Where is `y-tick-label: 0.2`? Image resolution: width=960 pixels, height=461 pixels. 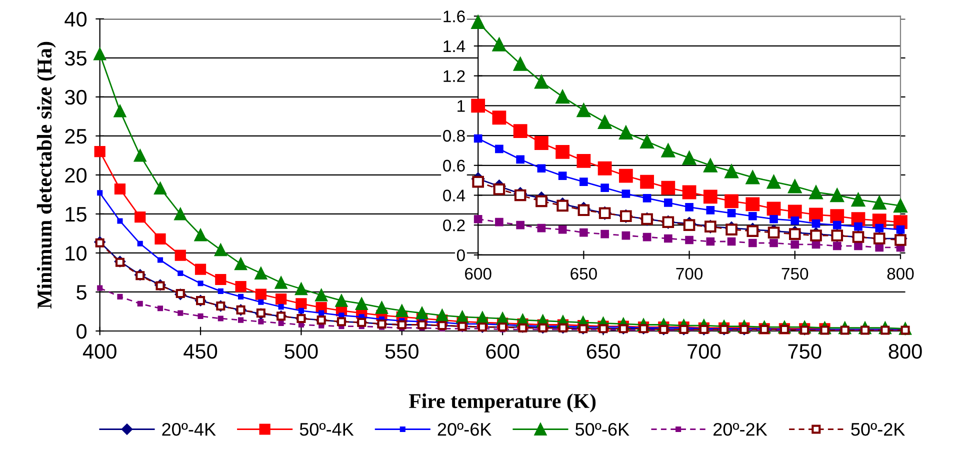 y-tick-label: 0.2 is located at coordinates (454, 225).